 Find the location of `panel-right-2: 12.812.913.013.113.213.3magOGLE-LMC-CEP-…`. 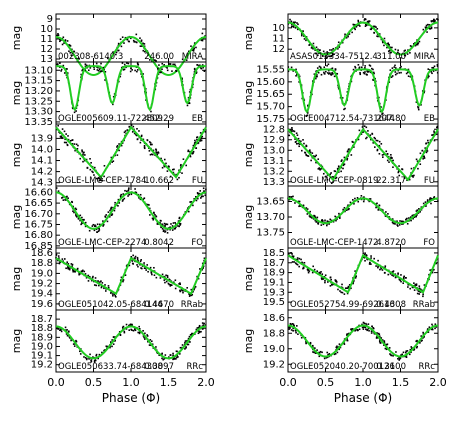

panel-right-2: 12.812.913.013.113.213.3magOGLE-LMC-CEP-… is located at coordinates (340, 155).